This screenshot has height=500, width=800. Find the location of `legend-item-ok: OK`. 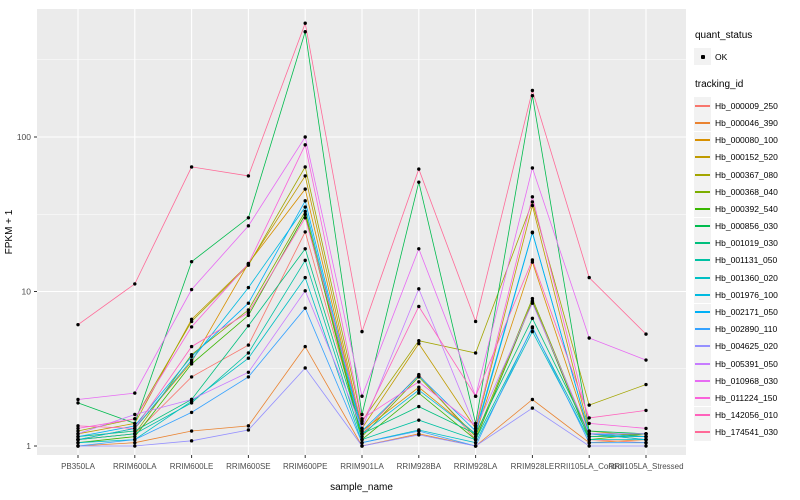

legend-item-ok: OK is located at coordinates (747, 57).